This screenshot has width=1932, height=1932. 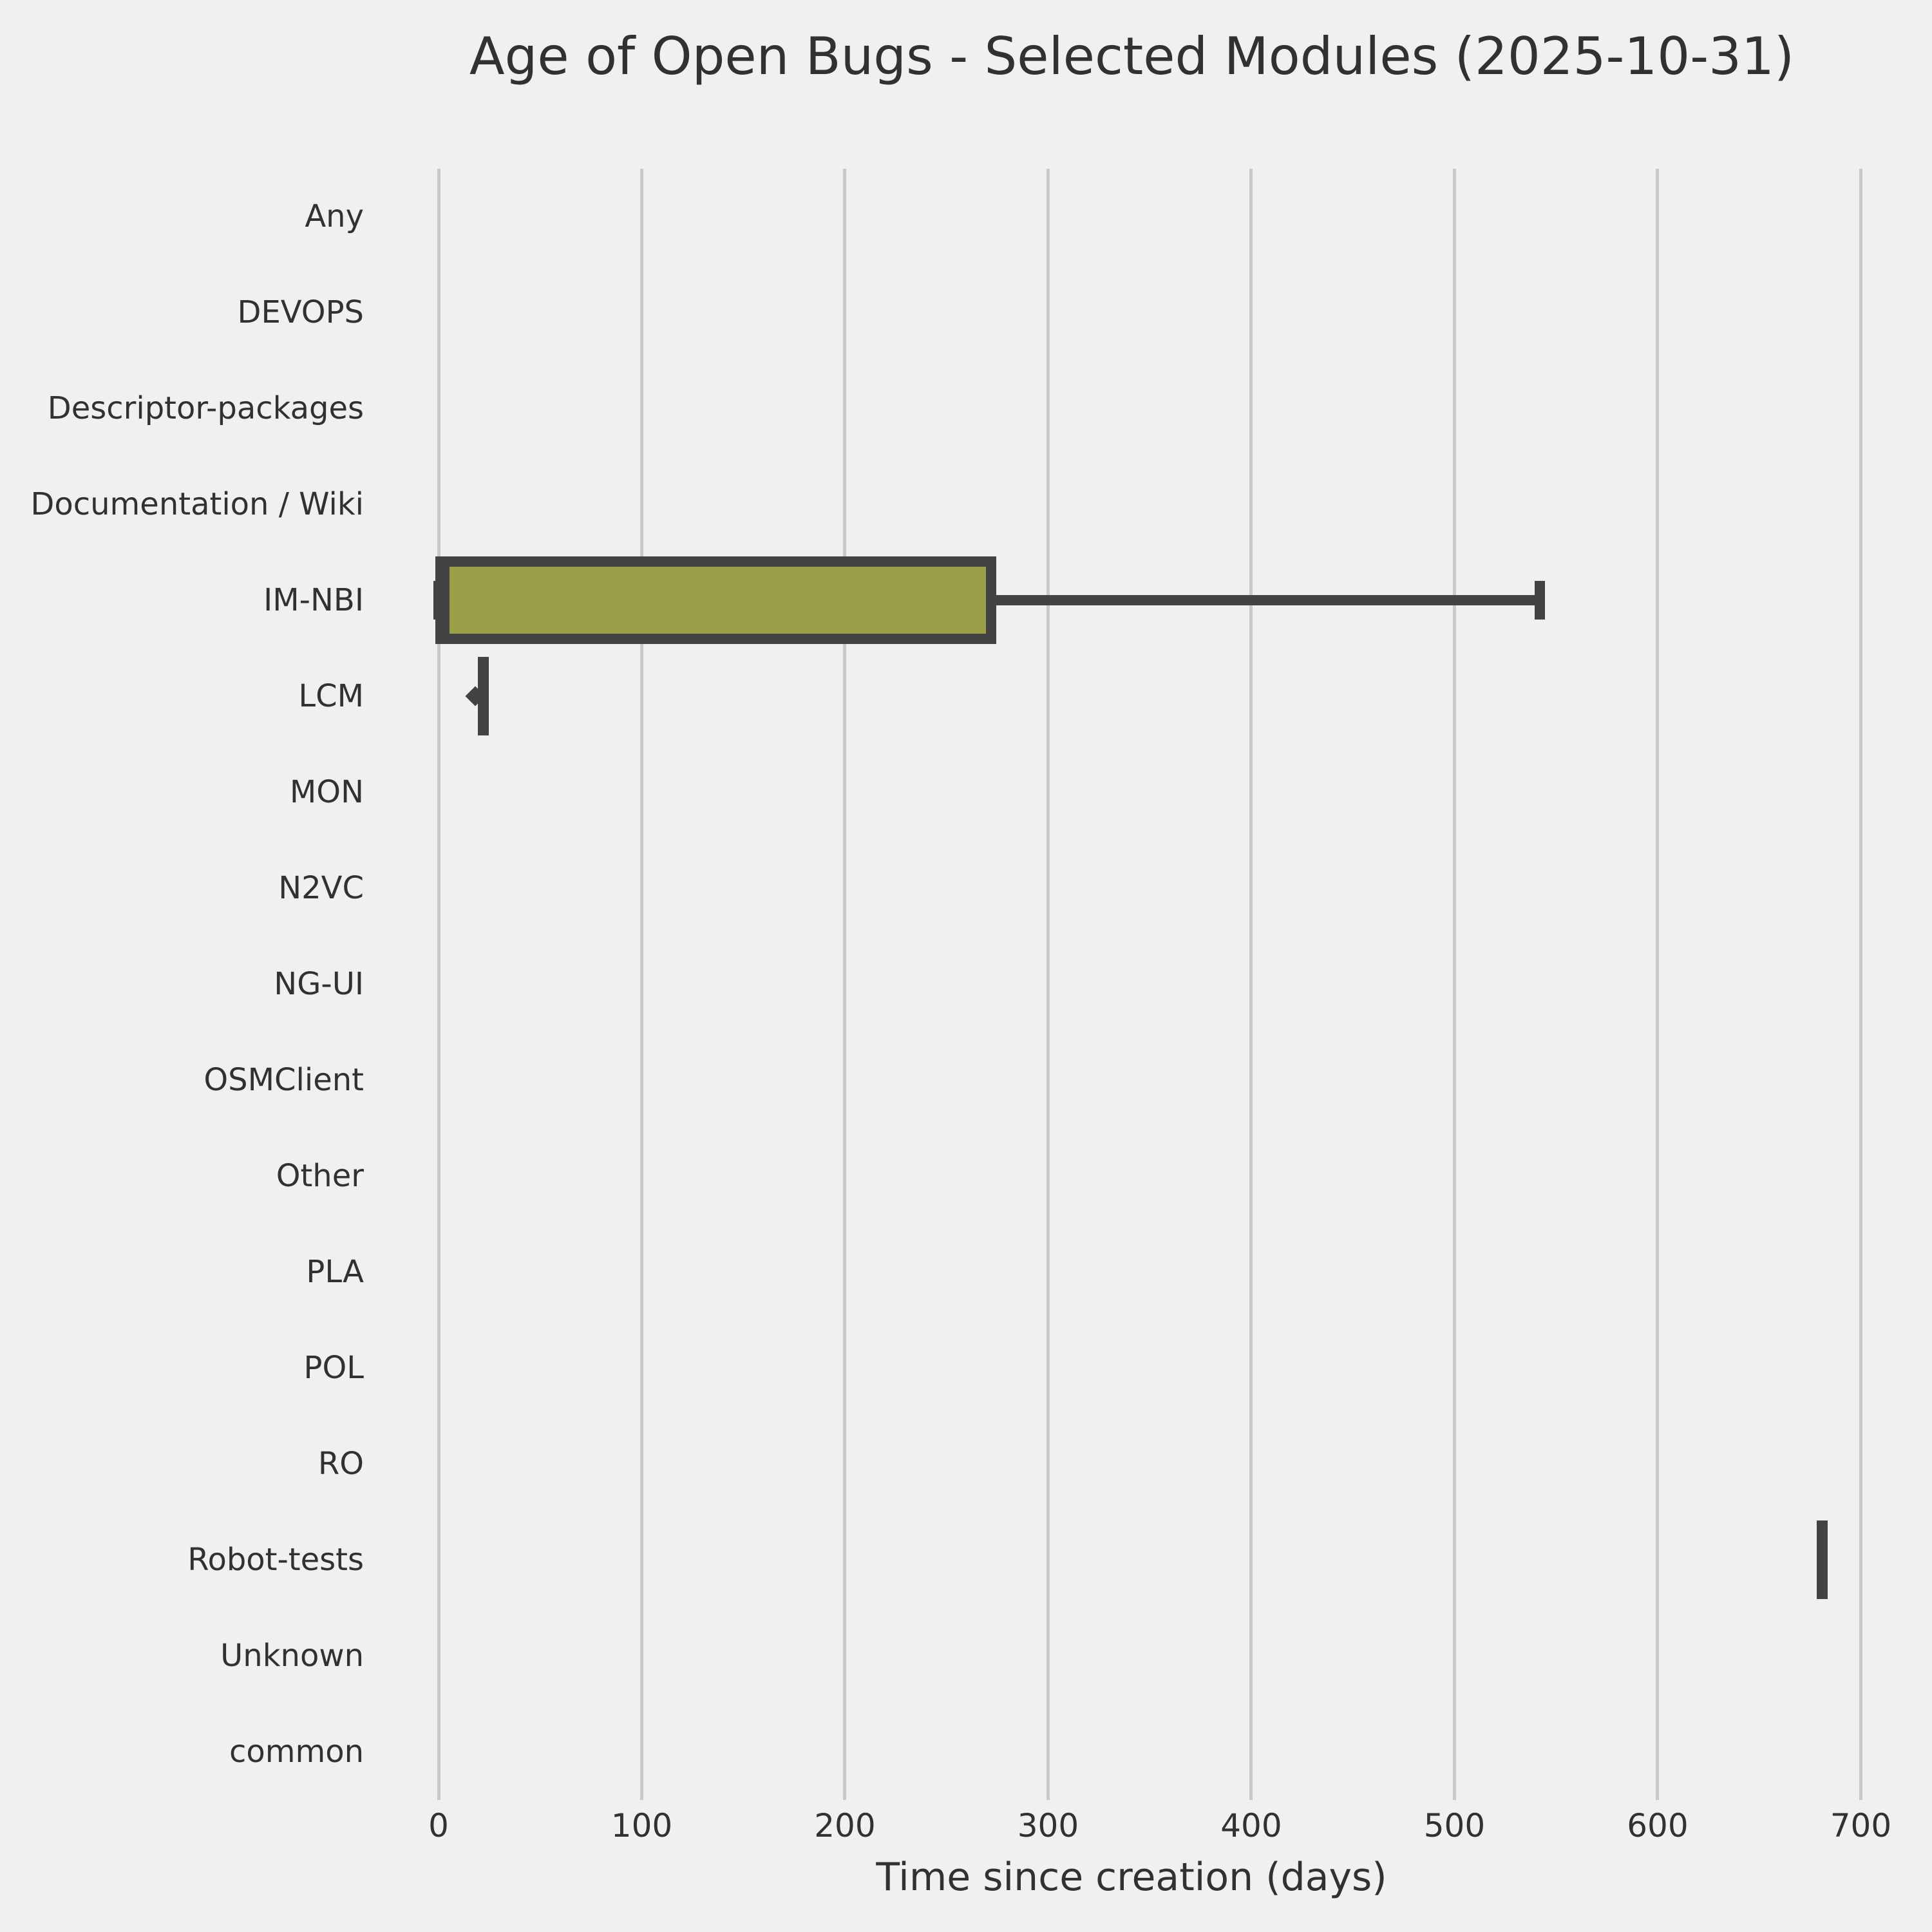 What do you see at coordinates (1822, 1560) in the screenshot?
I see `collapsed-box` at bounding box center [1822, 1560].